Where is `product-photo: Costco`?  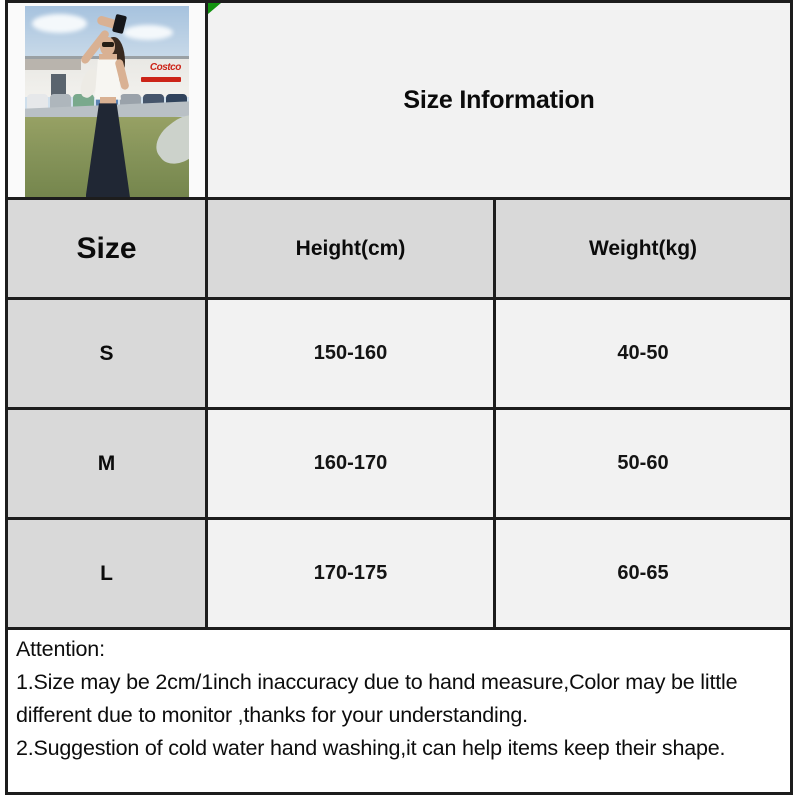 product-photo: Costco is located at coordinates (107, 101).